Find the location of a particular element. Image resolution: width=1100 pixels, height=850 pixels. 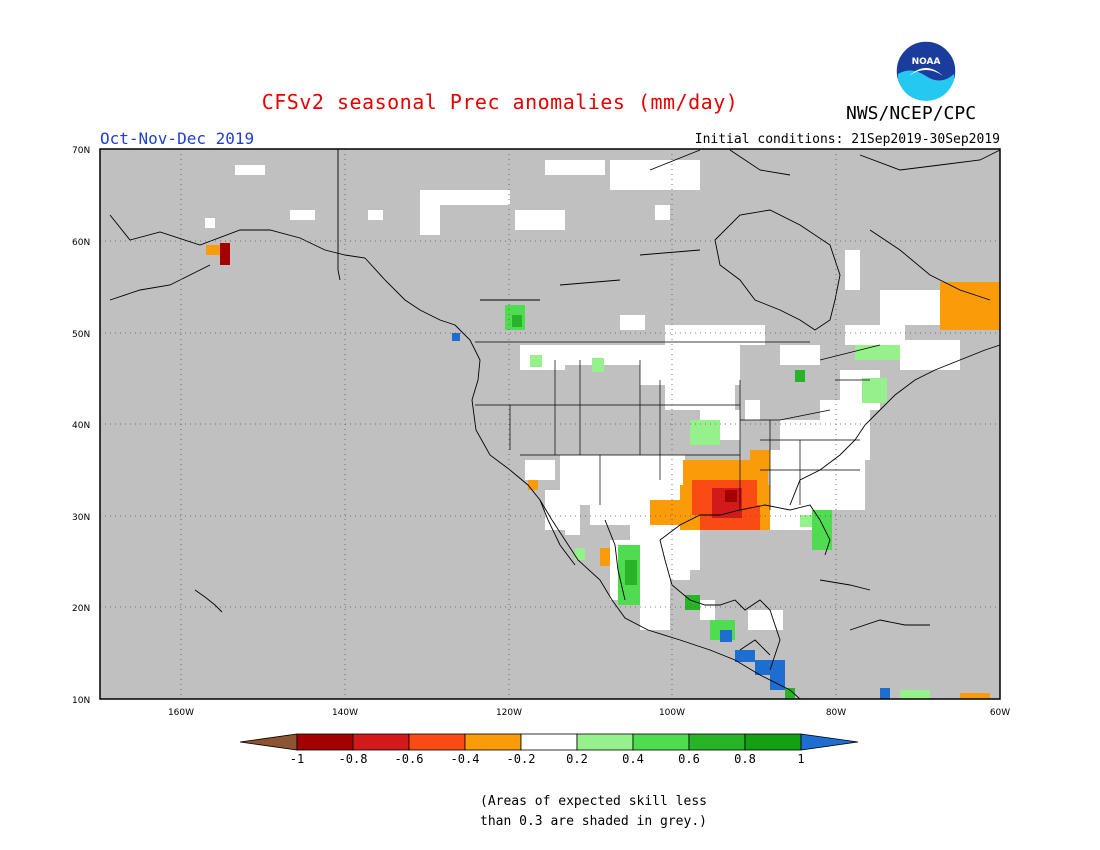

noaa-logo: NOAA is located at coordinates (926, 71).